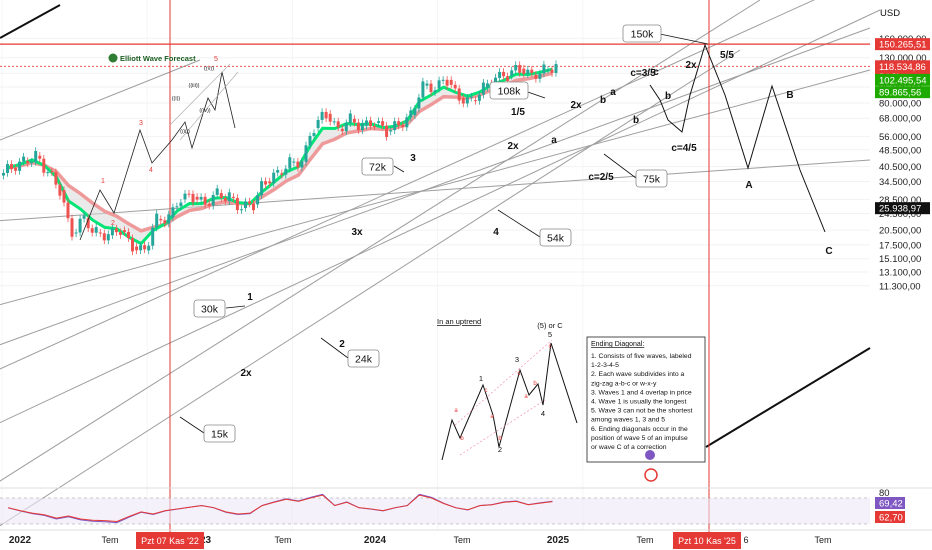 This screenshot has height=550, width=932. Describe the element at coordinates (158, 58) in the screenshot. I see `brand-name: Elliott Wave Forecast` at that location.